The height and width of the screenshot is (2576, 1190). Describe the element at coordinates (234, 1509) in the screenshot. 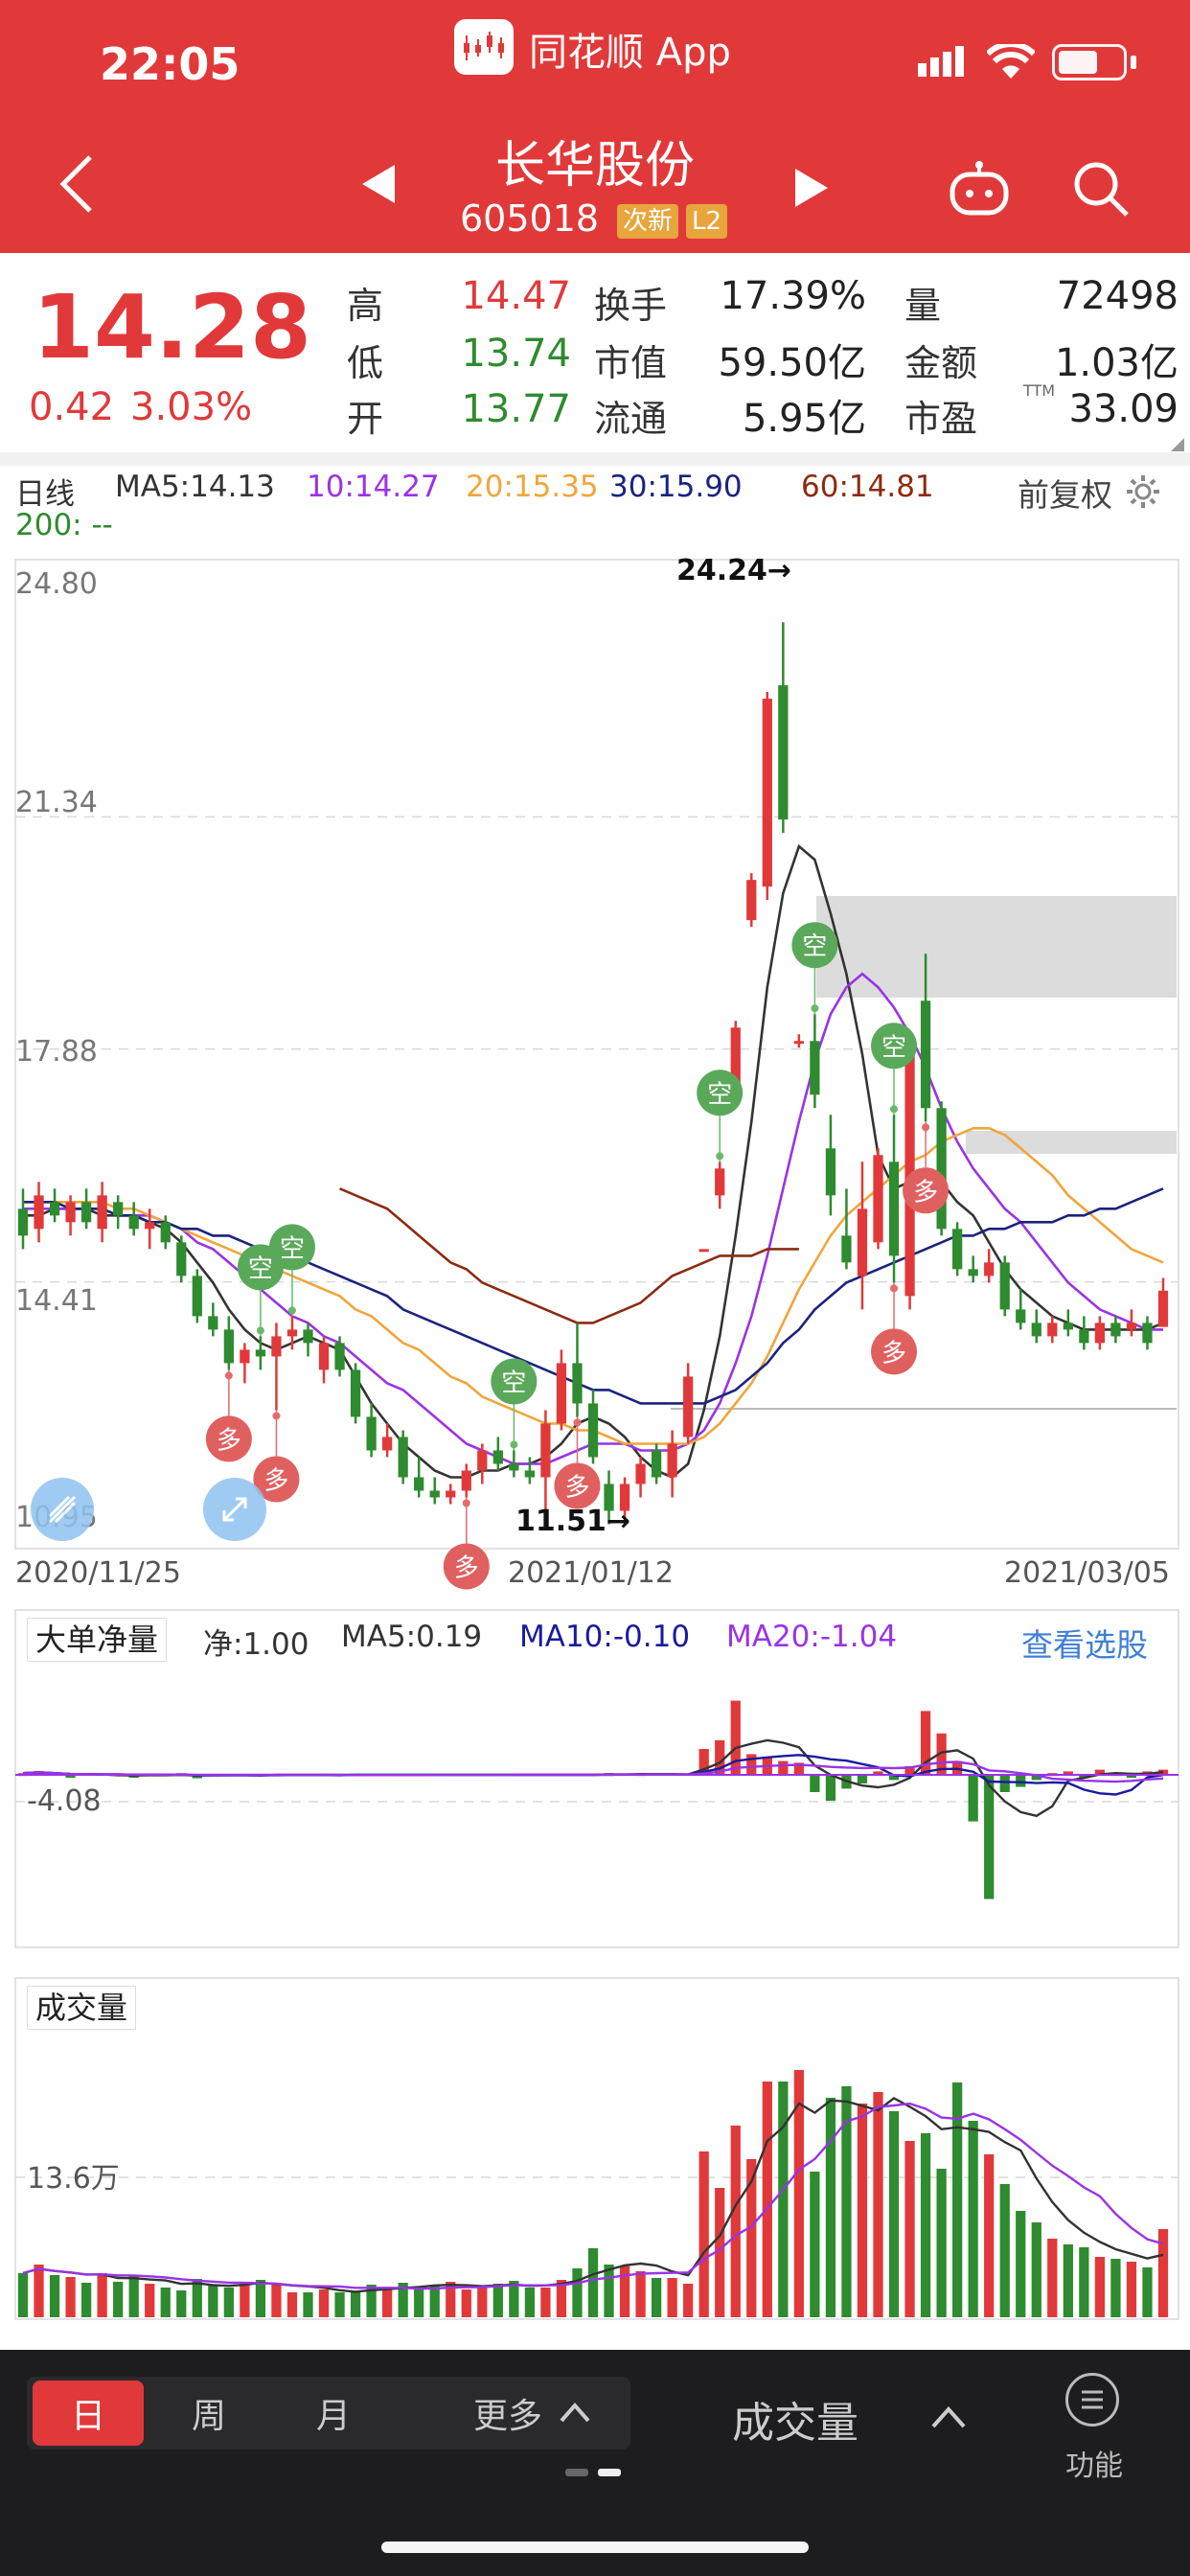

I see `fullscreen-toggle-button` at that location.